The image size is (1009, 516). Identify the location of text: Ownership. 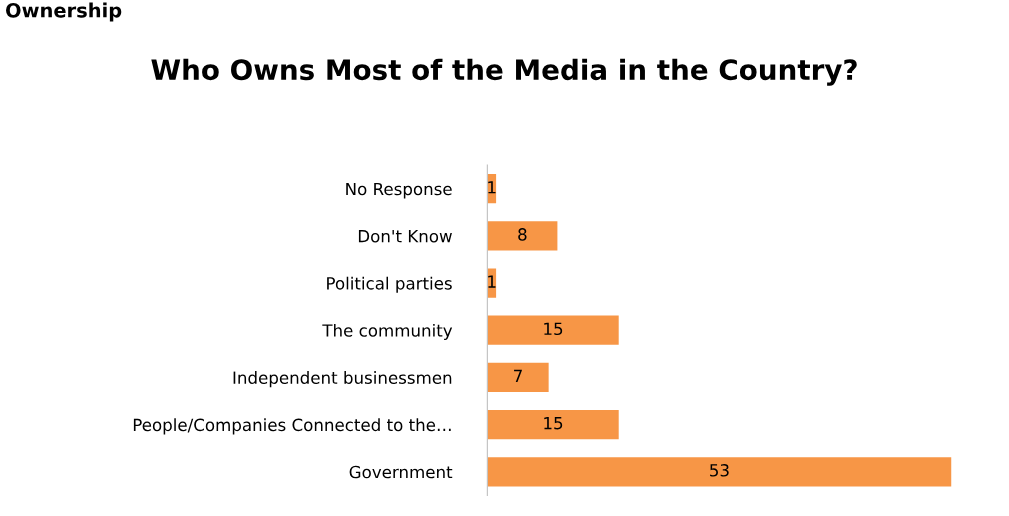
(64, 12).